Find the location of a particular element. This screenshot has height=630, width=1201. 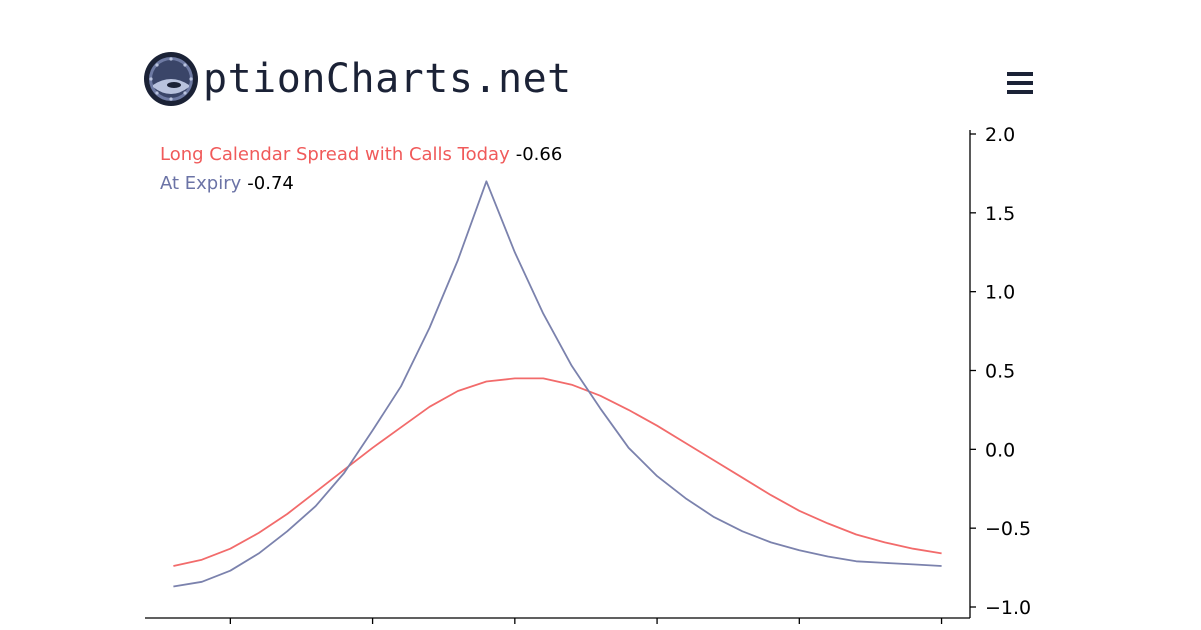

legend-row-expiry: At Expiry -0.74 is located at coordinates (361, 183).